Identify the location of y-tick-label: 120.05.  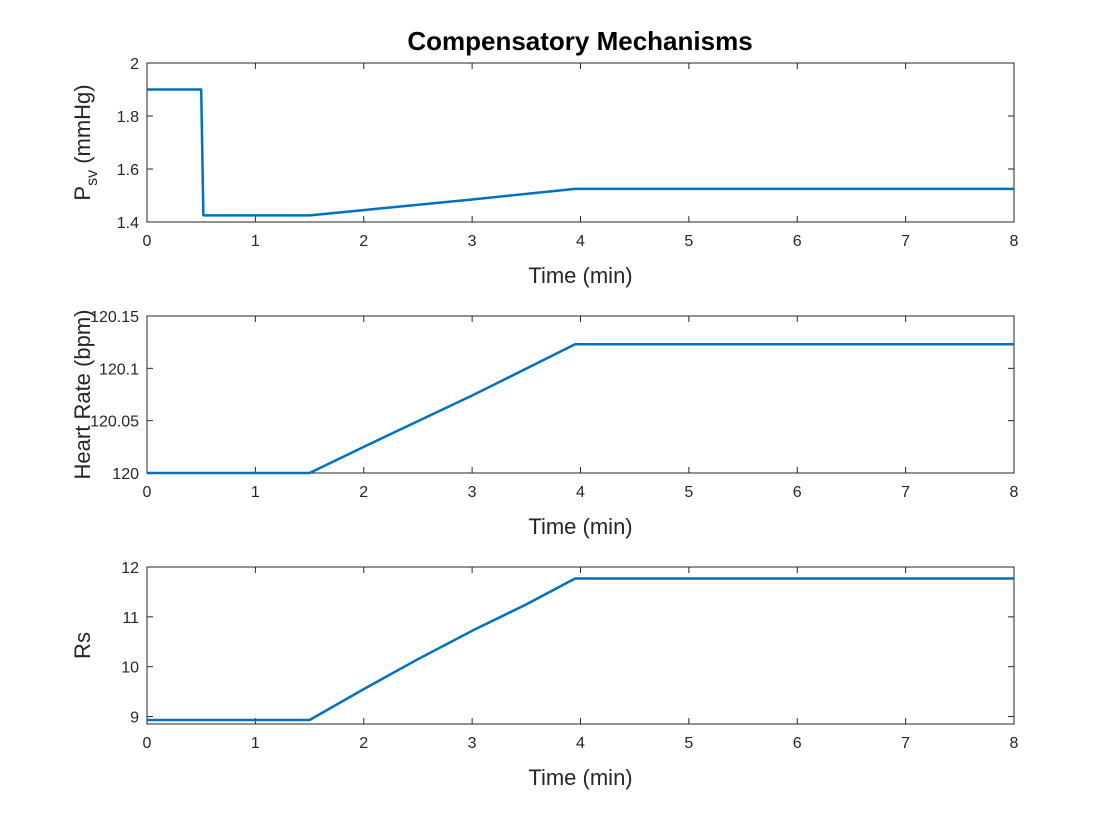
(114, 422).